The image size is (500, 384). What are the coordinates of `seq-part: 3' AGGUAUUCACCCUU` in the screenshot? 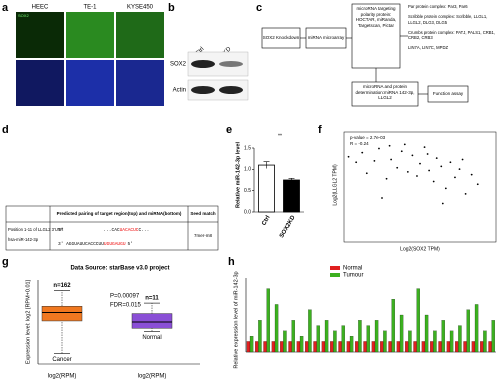 It's located at (81, 244).